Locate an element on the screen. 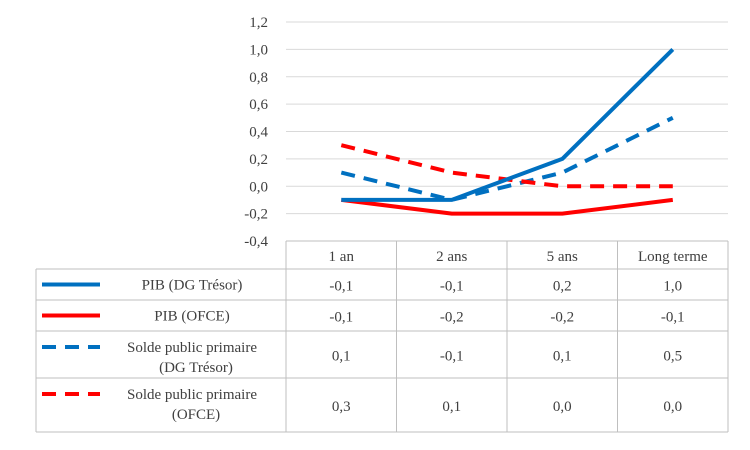 Image resolution: width=750 pixels, height=450 pixels. table-cell-value: 0,2 is located at coordinates (562, 287).